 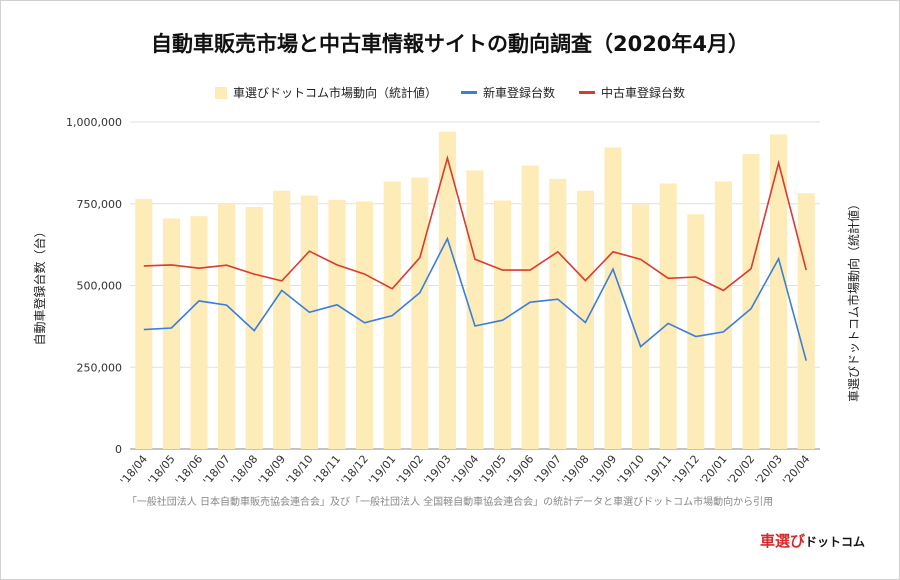 What do you see at coordinates (769, 470) in the screenshot?
I see `x-tick-label: '20/03` at bounding box center [769, 470].